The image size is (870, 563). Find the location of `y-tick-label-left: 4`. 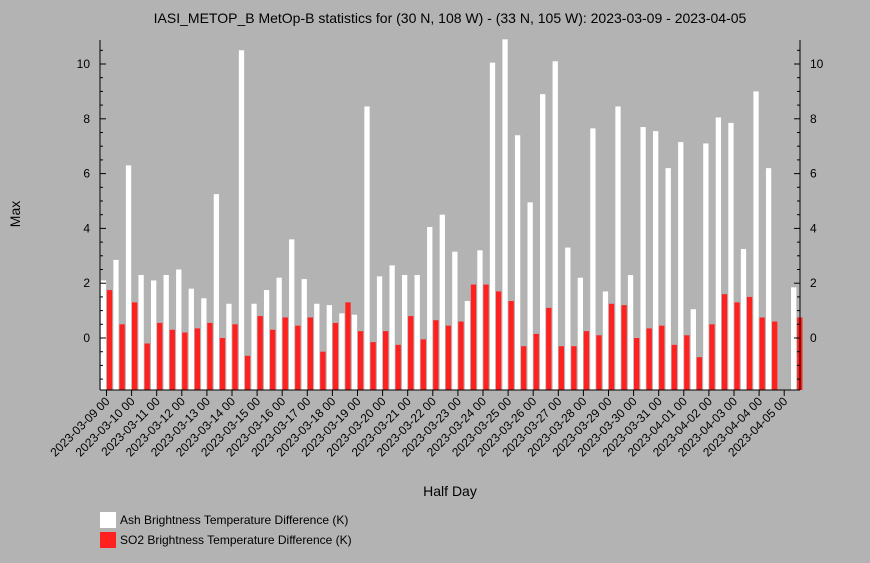

y-tick-label-left: 4 is located at coordinates (86, 228).